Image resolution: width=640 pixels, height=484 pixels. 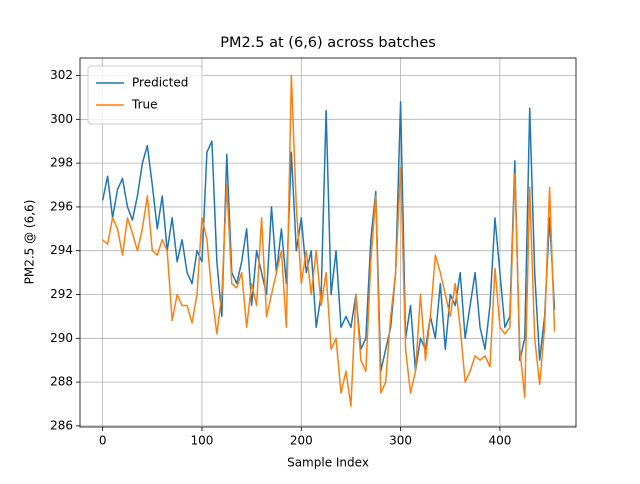 I want to click on legend-box, so click(x=145, y=95).